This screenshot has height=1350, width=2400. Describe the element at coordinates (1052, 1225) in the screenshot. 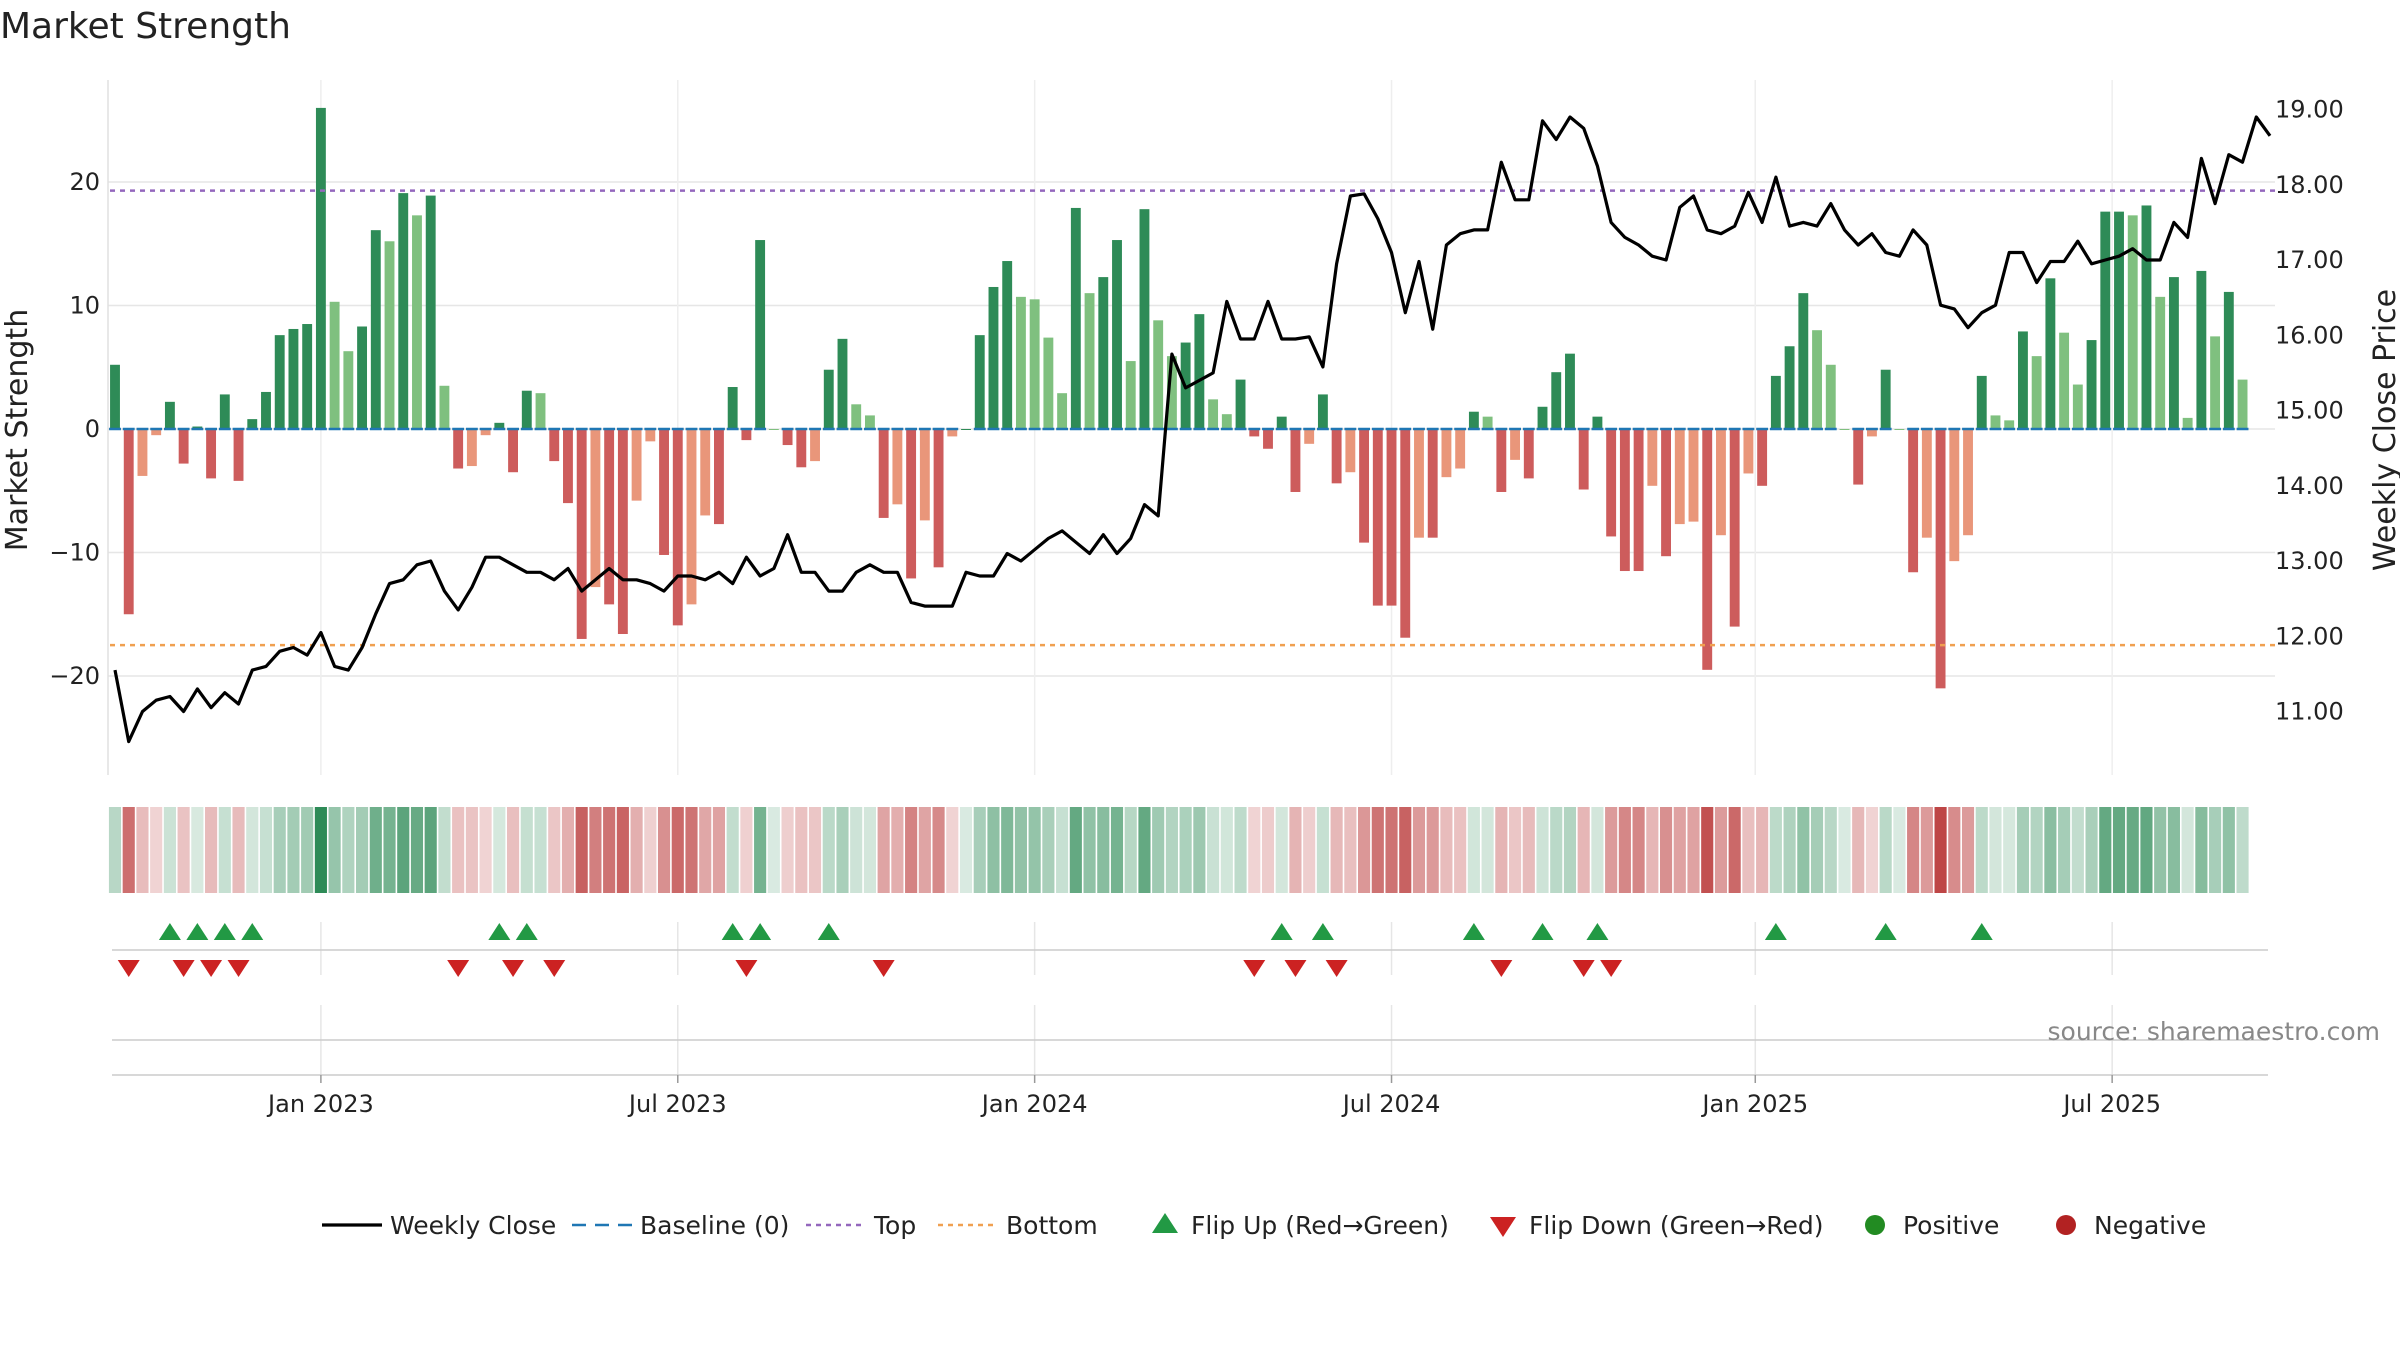

I see `legend-label: Bottom` at that location.